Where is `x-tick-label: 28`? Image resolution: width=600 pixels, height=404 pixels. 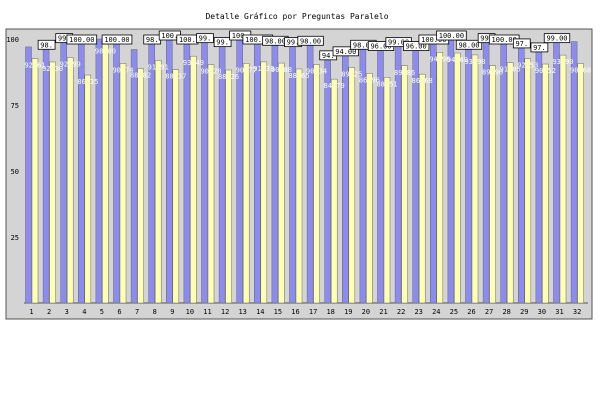
x-tick-label: 28 is located at coordinates (506, 312).